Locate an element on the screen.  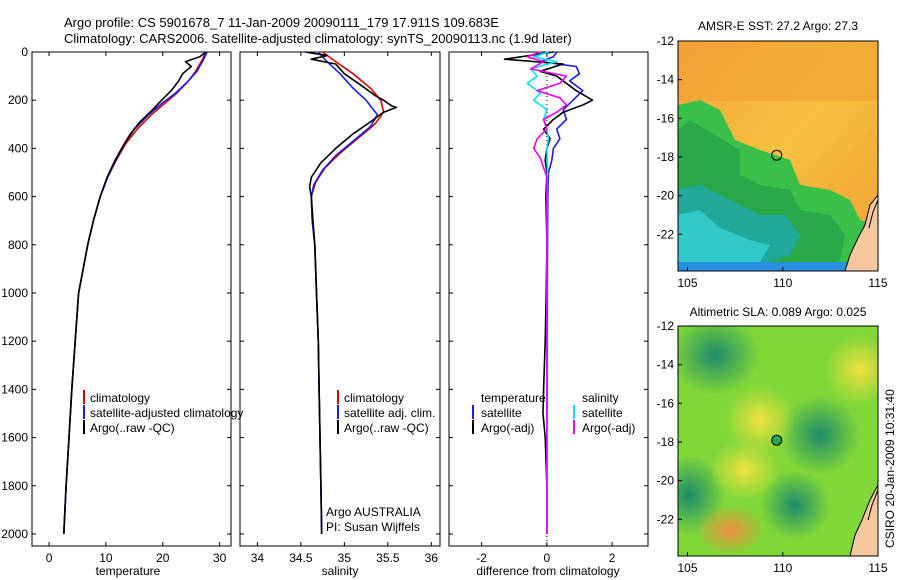
sst-map-frame is located at coordinates (778, 156).